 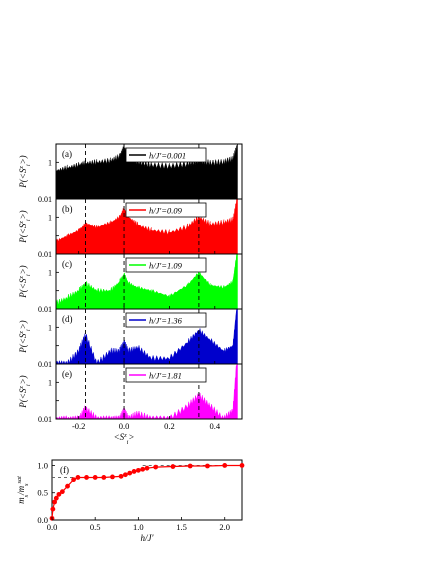 I want to click on legend-label: h/J'=1.81, so click(x=165, y=376).